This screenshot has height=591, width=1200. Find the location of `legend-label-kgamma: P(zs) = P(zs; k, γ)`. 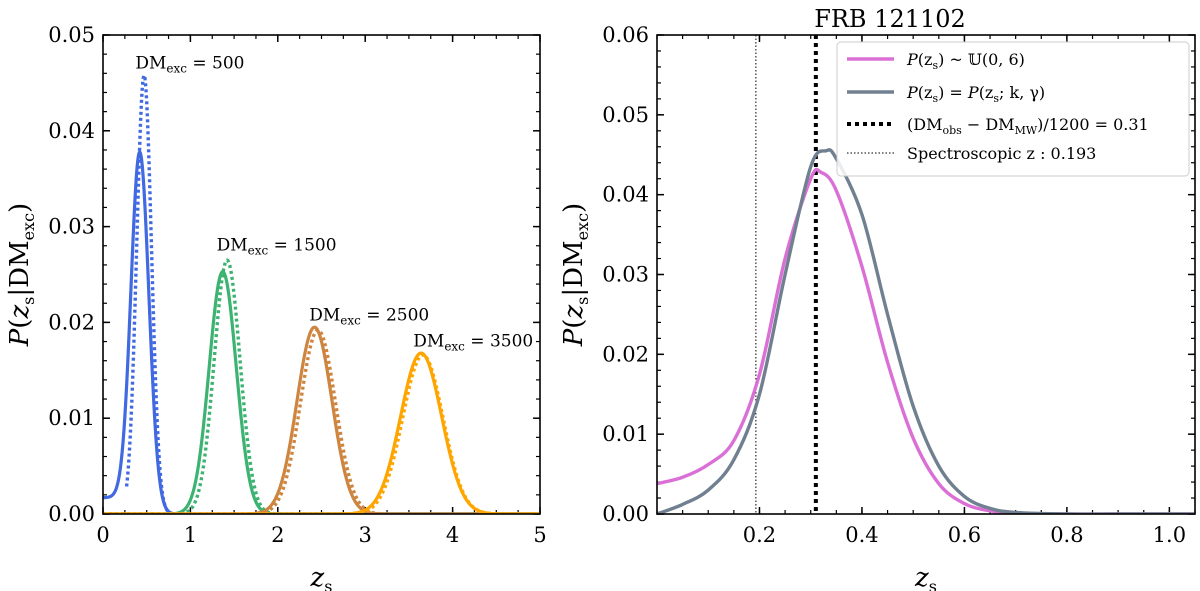

legend-label-kgamma: P(zs) = P(zs; k, γ) is located at coordinates (975, 94).